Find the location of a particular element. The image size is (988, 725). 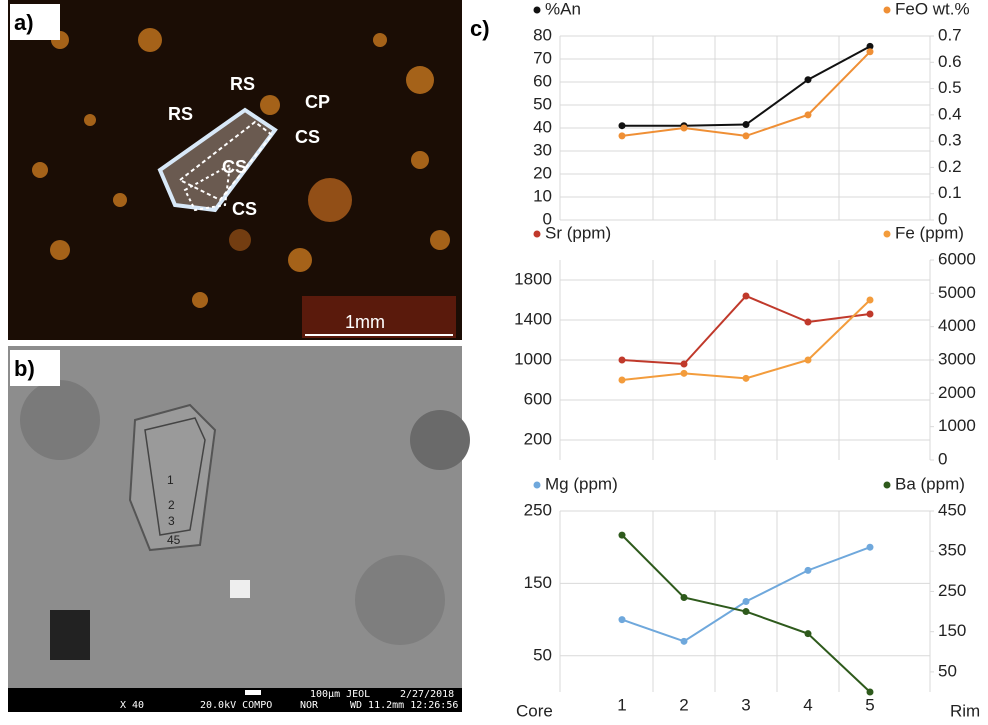

footer-text: 100µm JEOL is located at coordinates (340, 694).